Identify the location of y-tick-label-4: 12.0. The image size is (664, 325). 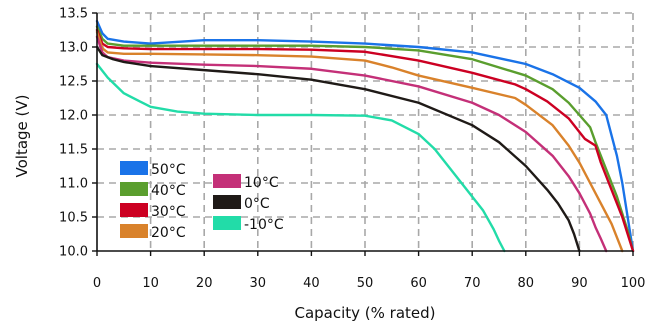
(73, 116).